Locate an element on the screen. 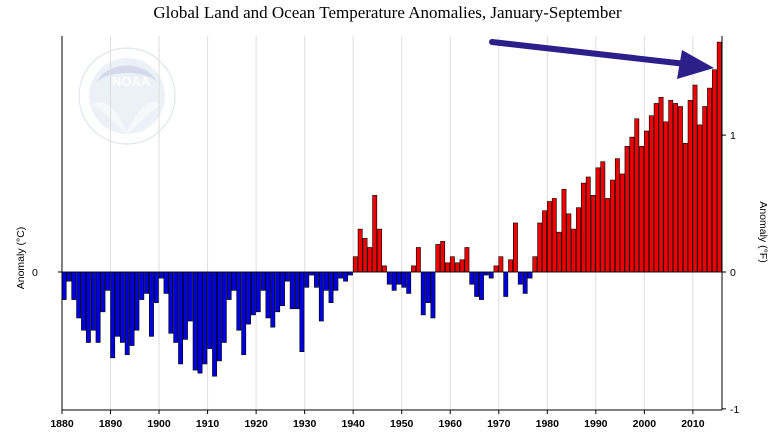 Image resolution: width=775 pixels, height=448 pixels. x-tick-label: 1920 is located at coordinates (256, 424).